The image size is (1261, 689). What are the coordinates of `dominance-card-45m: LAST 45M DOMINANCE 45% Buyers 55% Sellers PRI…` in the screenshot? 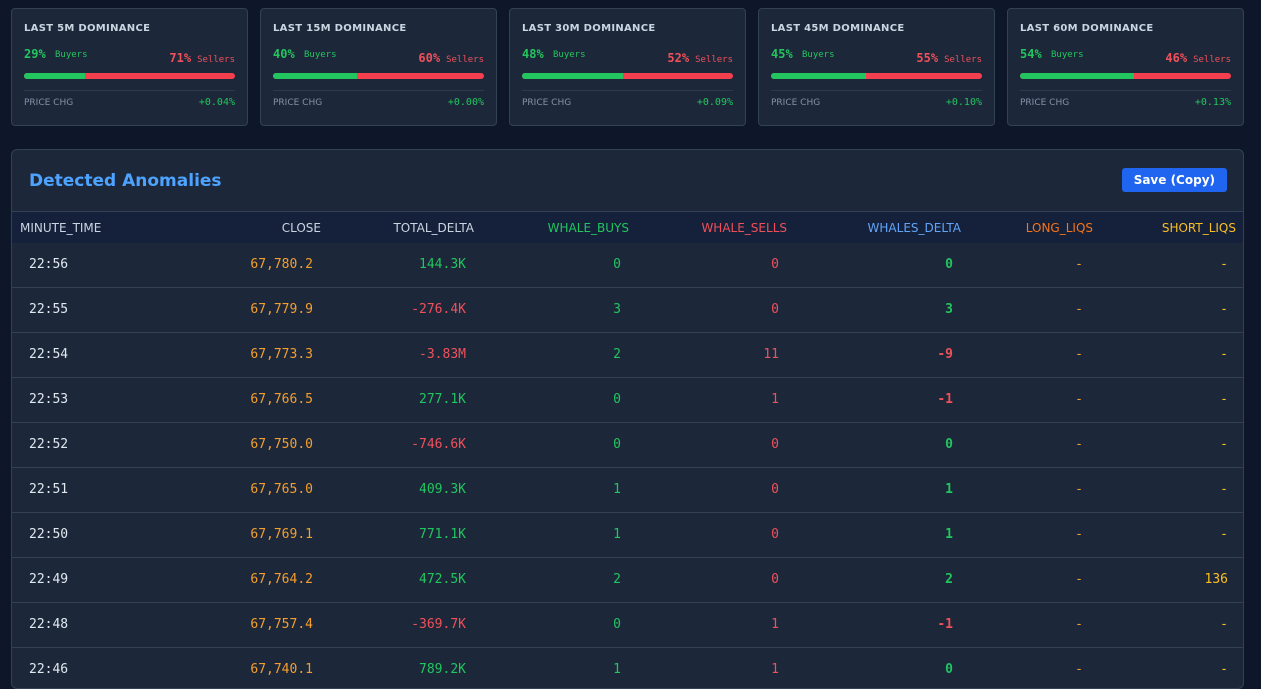 It's located at (876, 67).